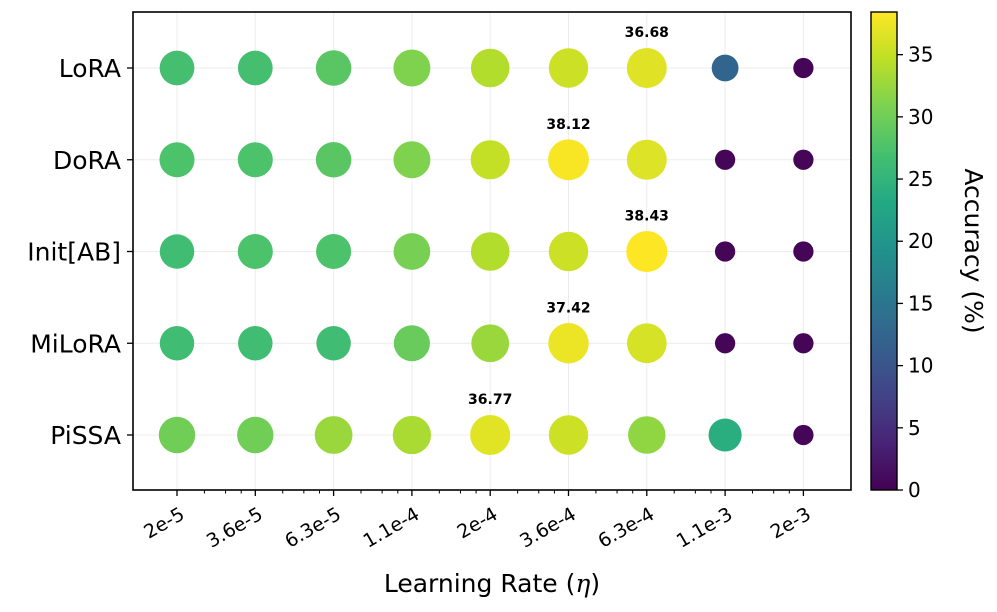  I want to click on colorbar-tick-label: 10, so click(920, 366).